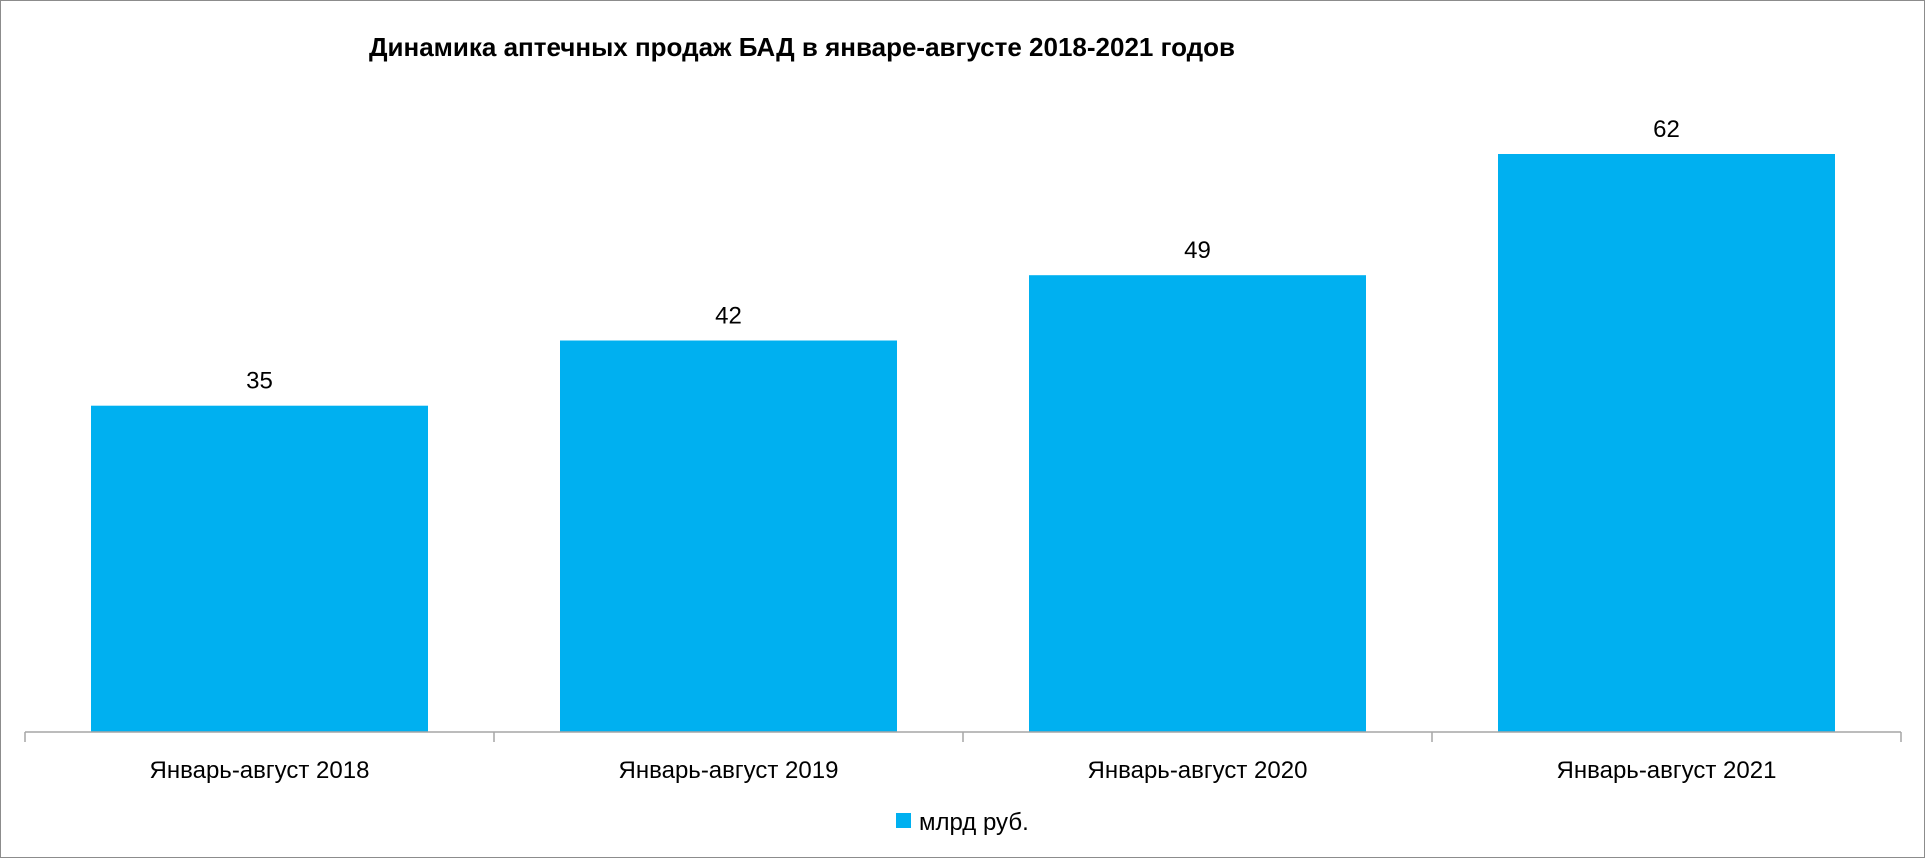 This screenshot has height=859, width=1925. What do you see at coordinates (1667, 770) in the screenshot?
I see `x-tick-label-4: Январь-август 2021` at bounding box center [1667, 770].